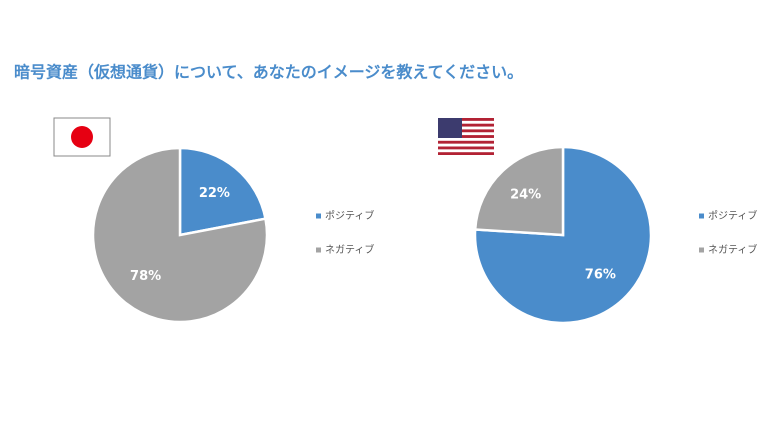  I want to click on value-label: 24%, so click(525, 195).